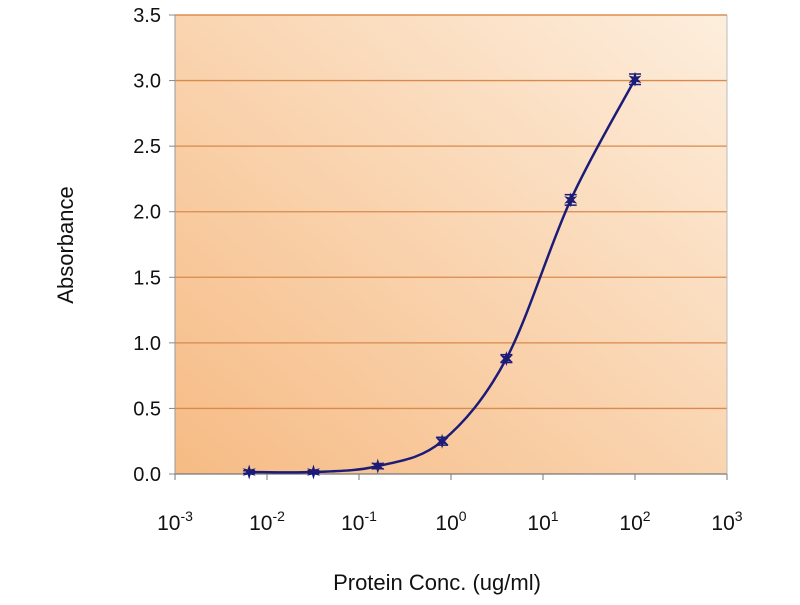 Image resolution: width=800 pixels, height=605 pixels. What do you see at coordinates (147, 82) in the screenshot?
I see `y-tick-label: 3.0` at bounding box center [147, 82].